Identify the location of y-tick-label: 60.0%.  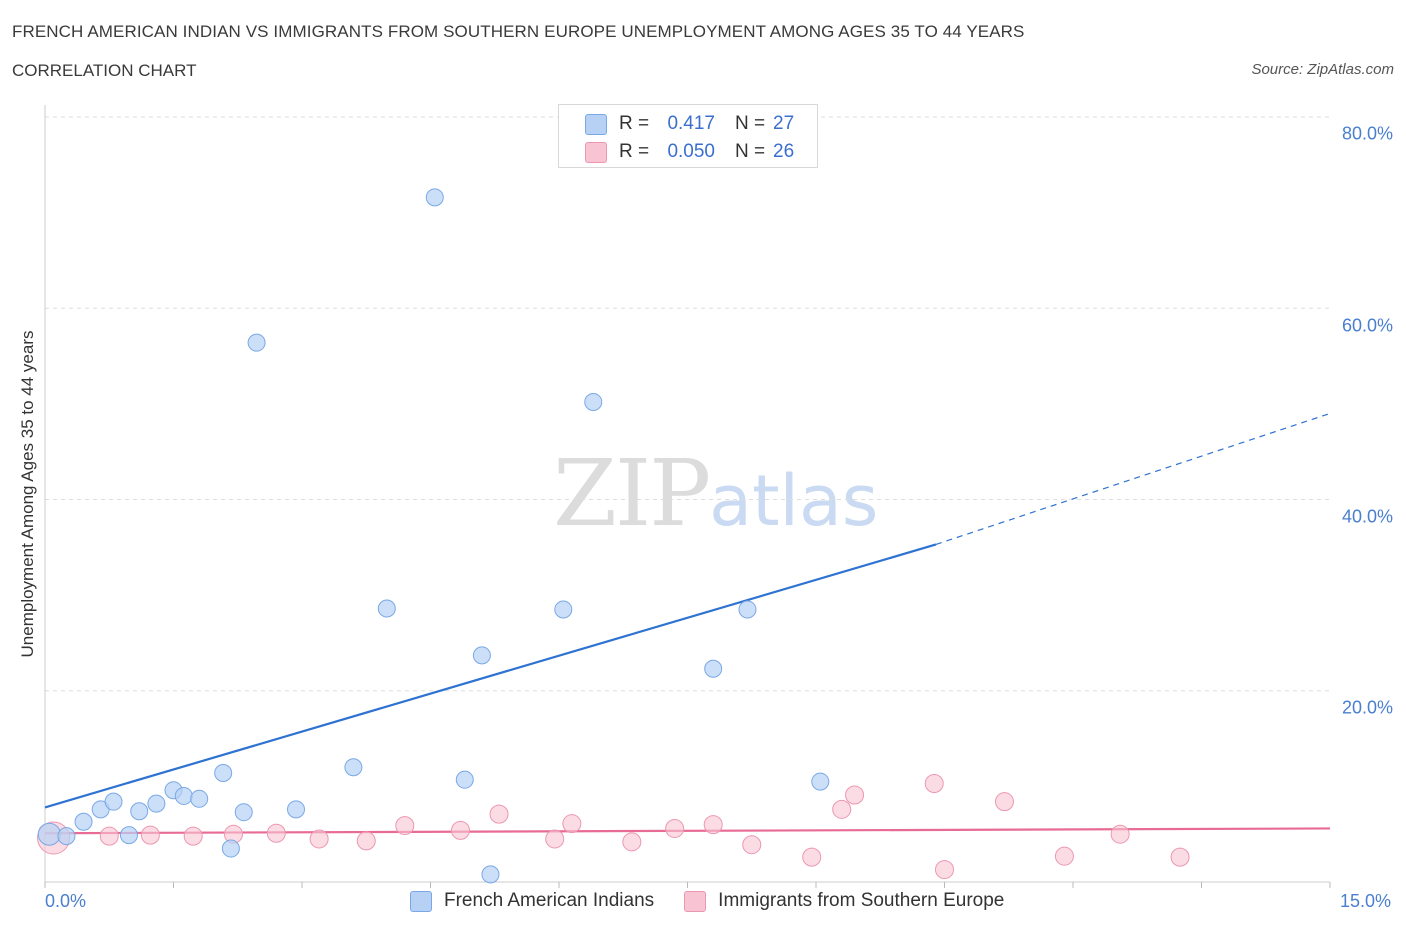
(1367, 325).